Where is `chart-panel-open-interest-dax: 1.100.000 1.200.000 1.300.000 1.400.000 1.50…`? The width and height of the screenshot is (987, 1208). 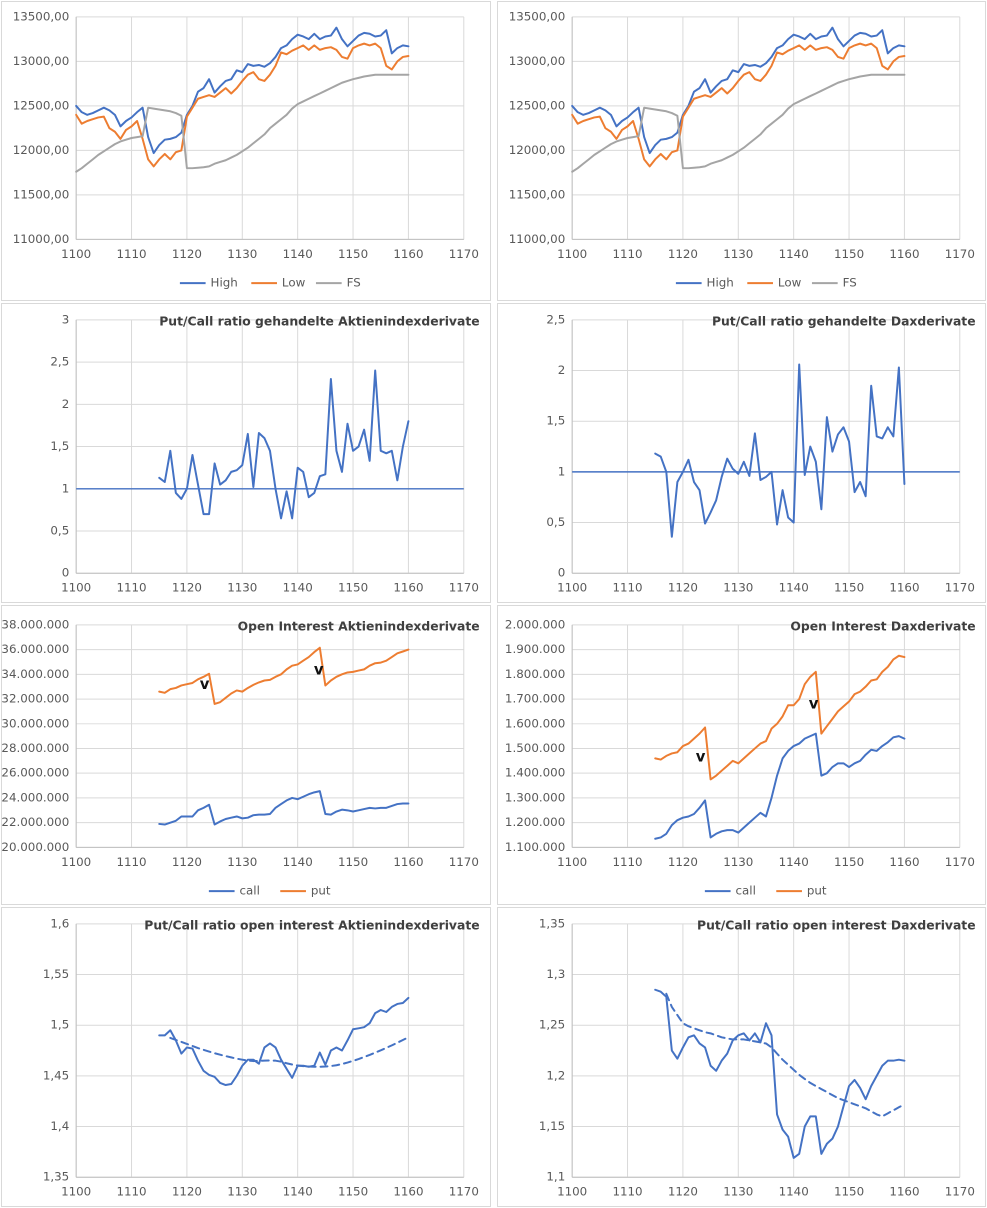
chart-panel-open-interest-dax: 1.100.000 1.200.000 1.300.000 1.400.000 1.50… is located at coordinates (741, 755).